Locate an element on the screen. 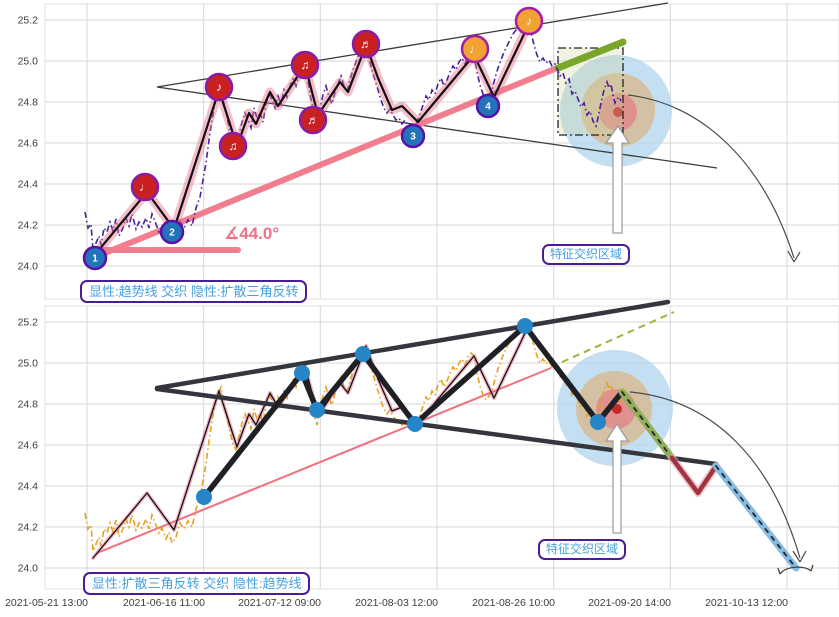 Image resolution: width=839 pixels, height=617 pixels. pivot-marker-4: 4 is located at coordinates (488, 106).